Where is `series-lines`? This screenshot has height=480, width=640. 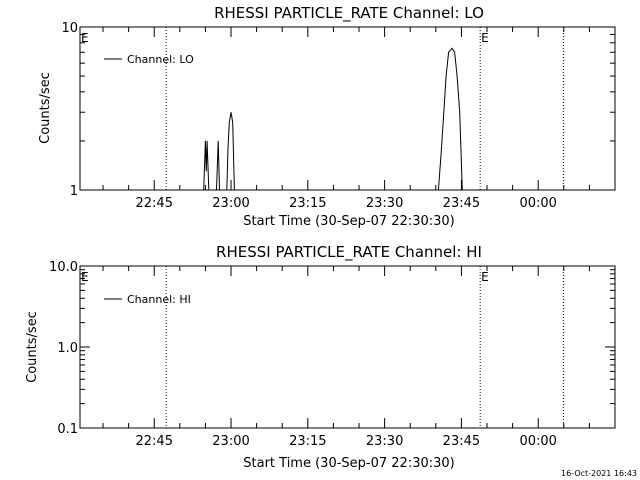 series-lines is located at coordinates (333, 119).